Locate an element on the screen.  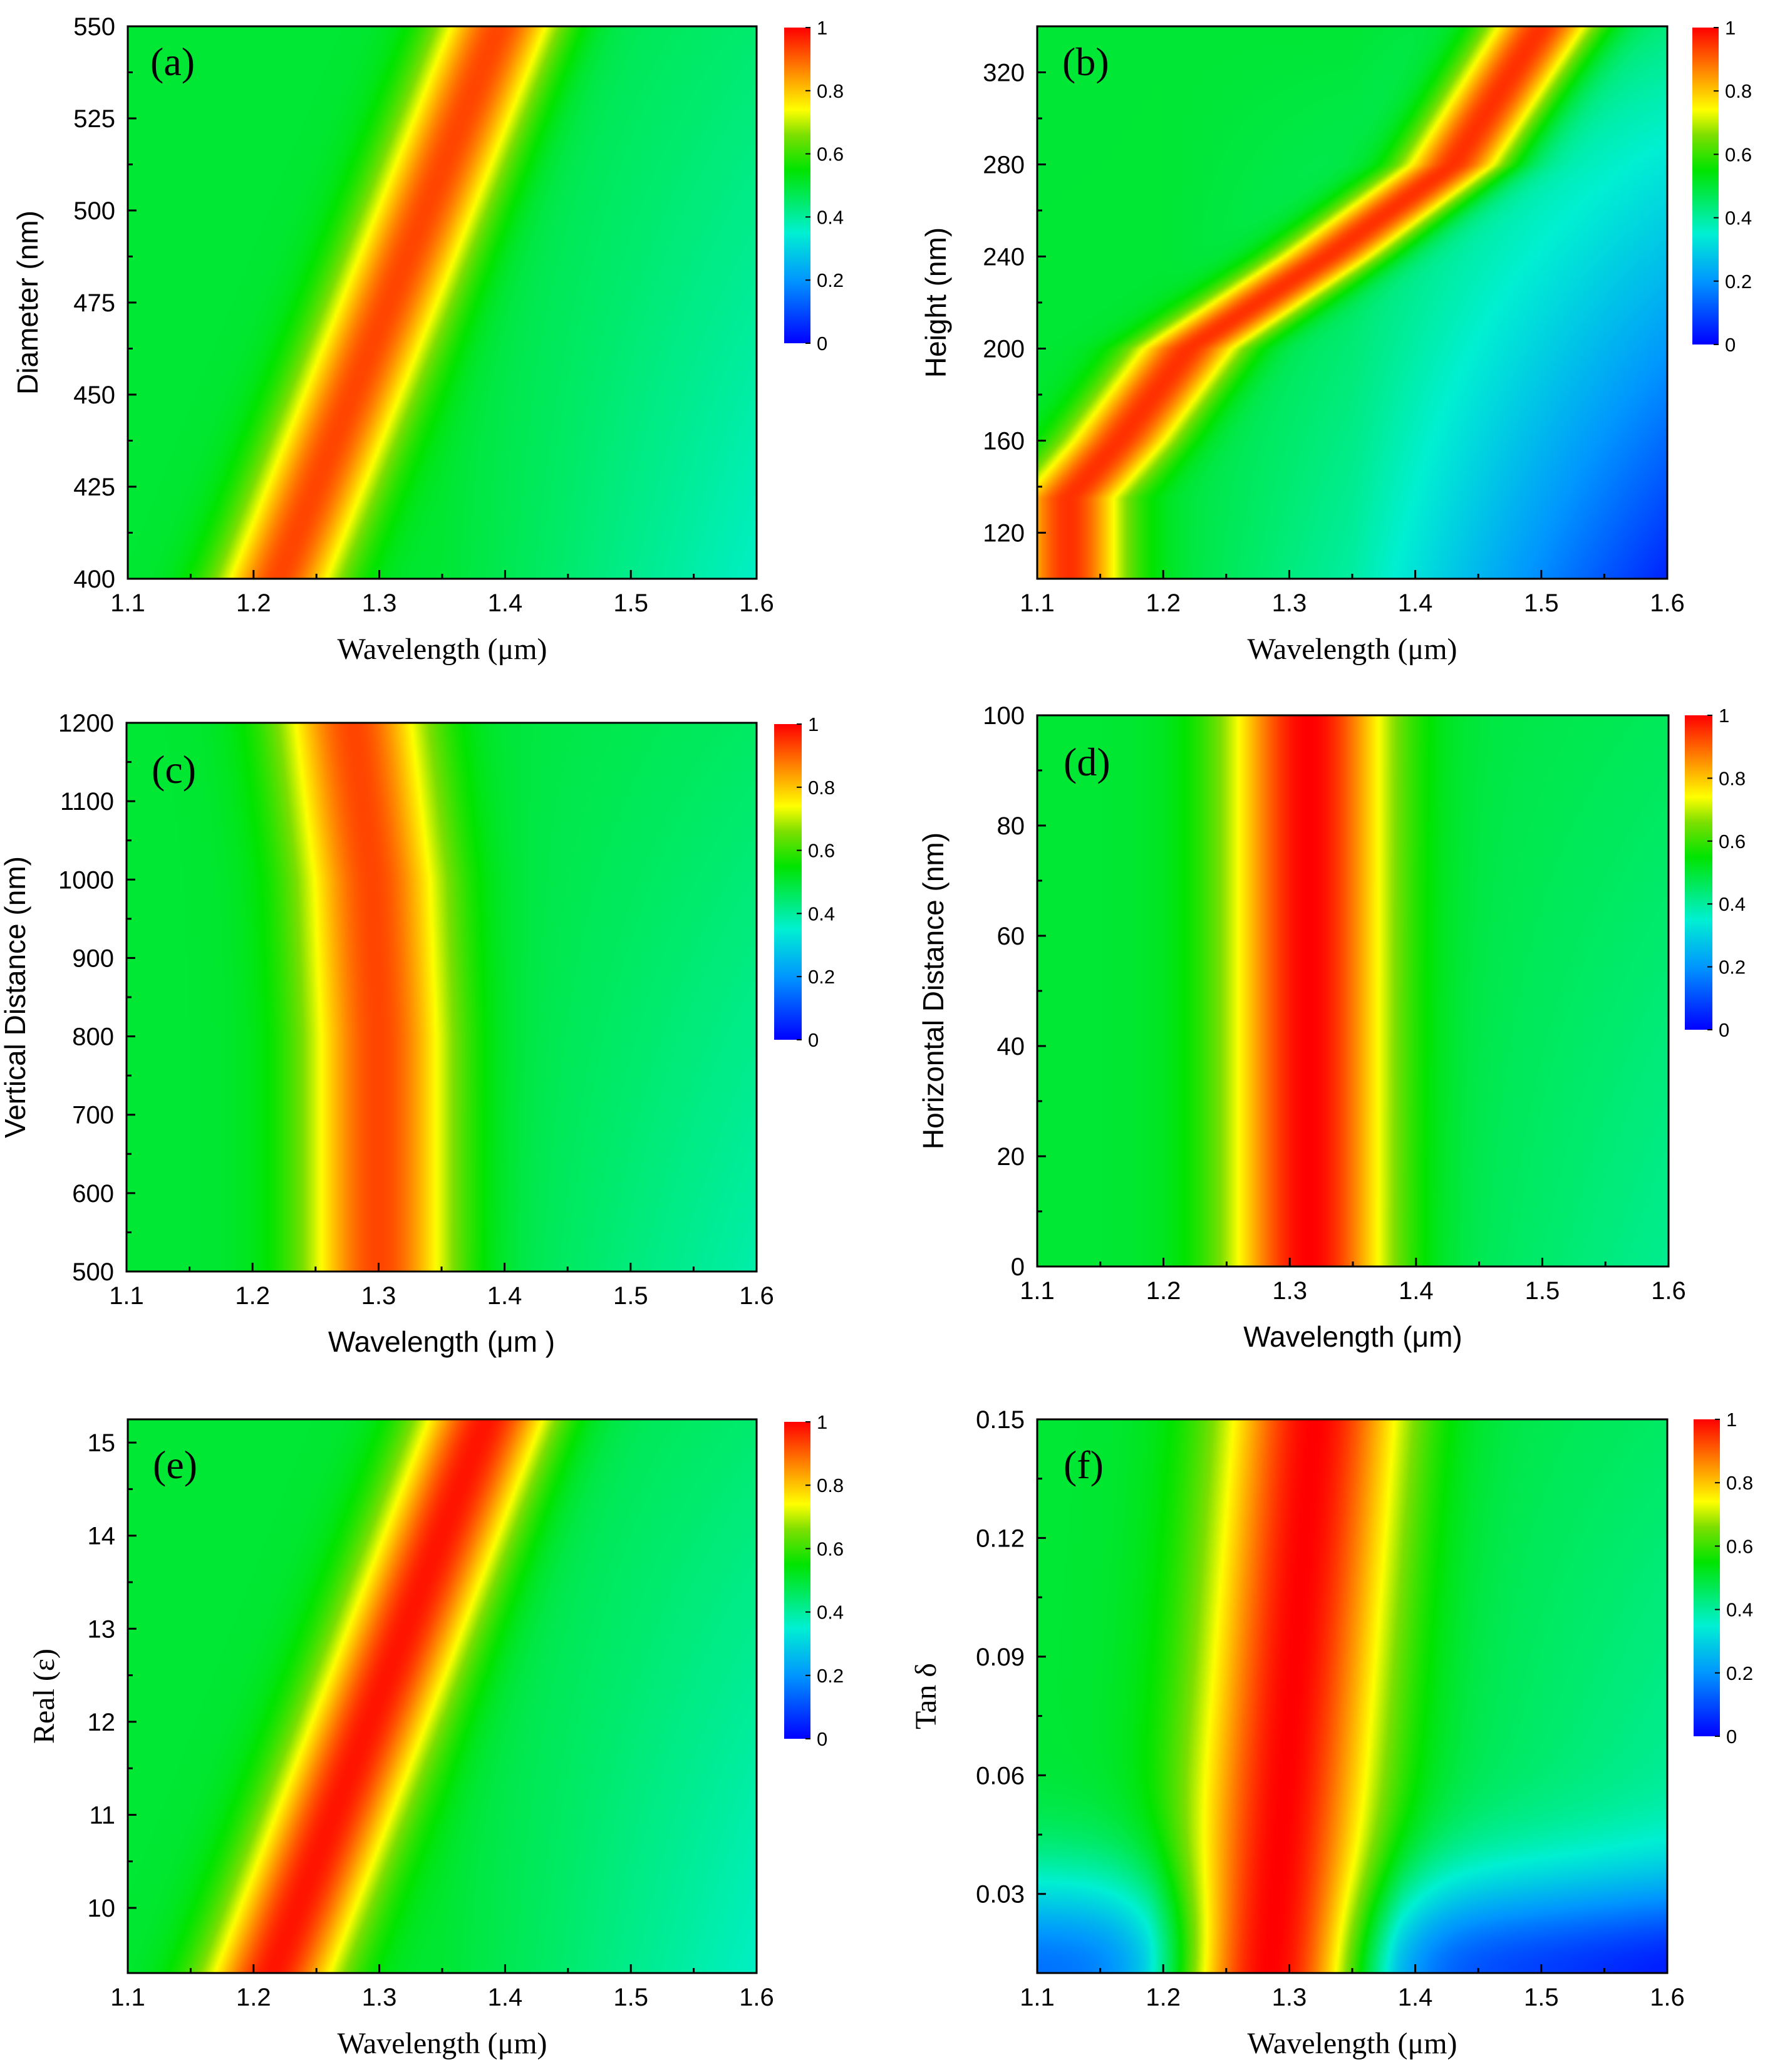
y-tick-label-b: 160 is located at coordinates (1004, 441).